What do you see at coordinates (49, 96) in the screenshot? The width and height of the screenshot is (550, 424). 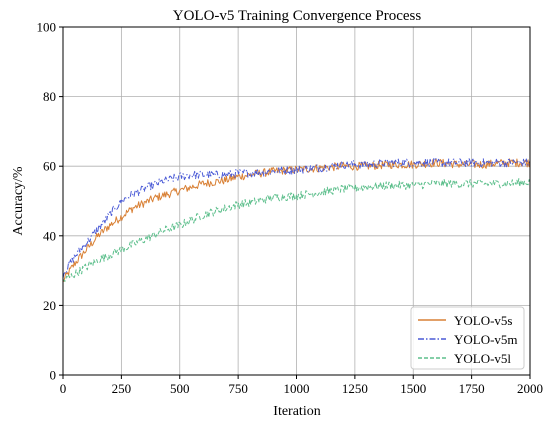 I see `y-tick-label: 80` at bounding box center [49, 96].